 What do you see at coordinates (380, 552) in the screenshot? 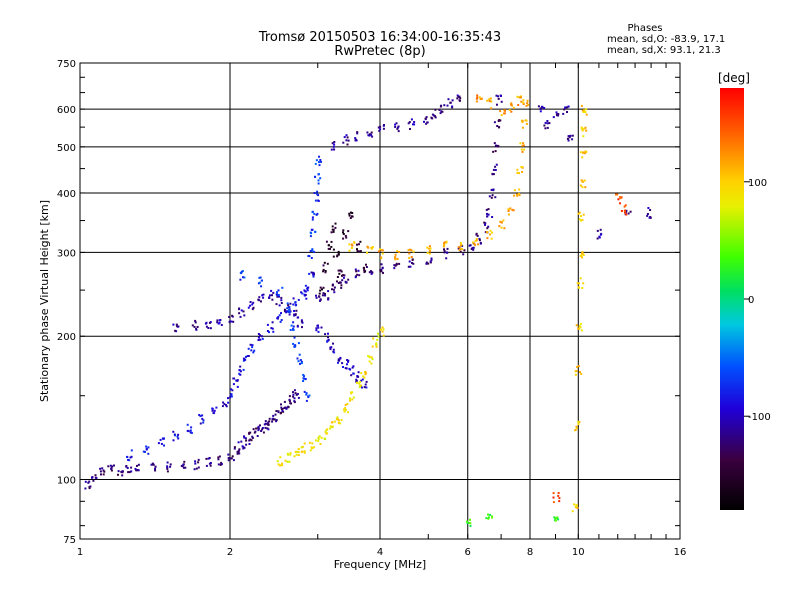
I see `x-tick-label: 4` at bounding box center [380, 552].